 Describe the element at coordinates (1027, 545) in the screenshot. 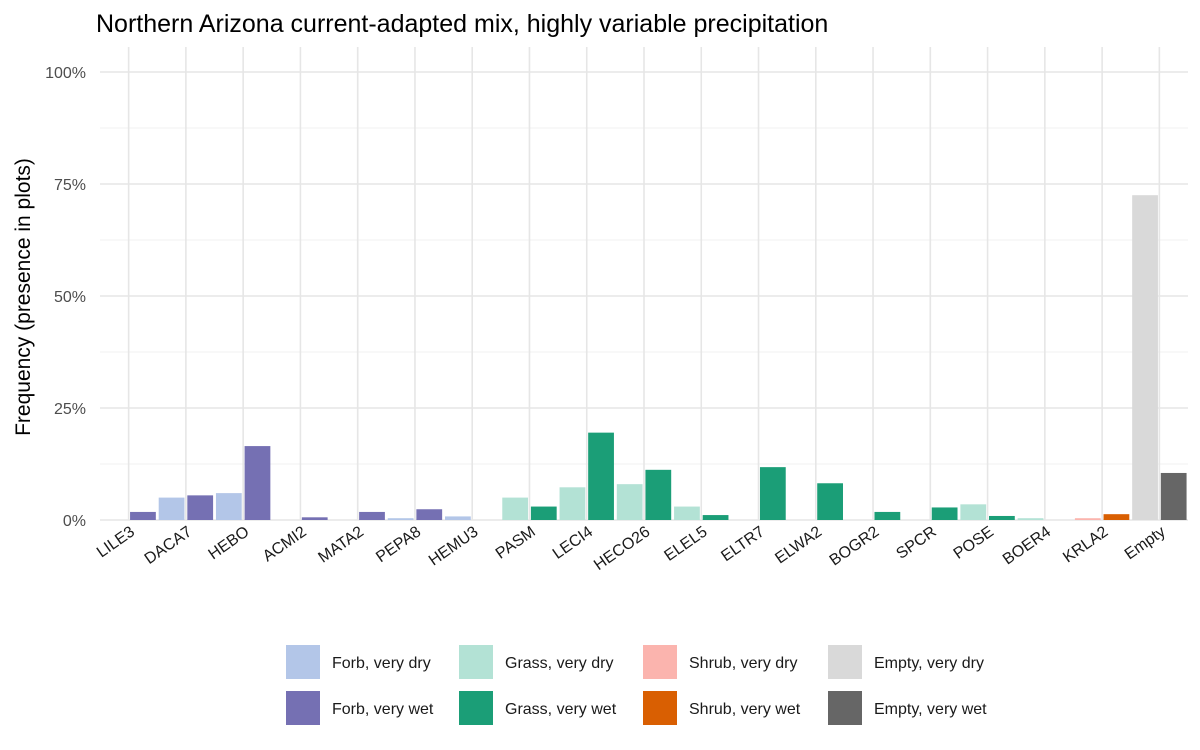

I see `x-tick-label: BOER4` at that location.